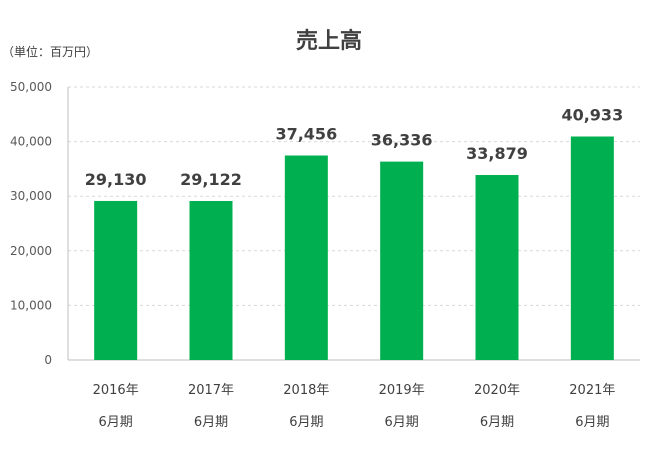 The height and width of the screenshot is (449, 658). I want to click on x-tick-label-year: 2016年, so click(116, 390).